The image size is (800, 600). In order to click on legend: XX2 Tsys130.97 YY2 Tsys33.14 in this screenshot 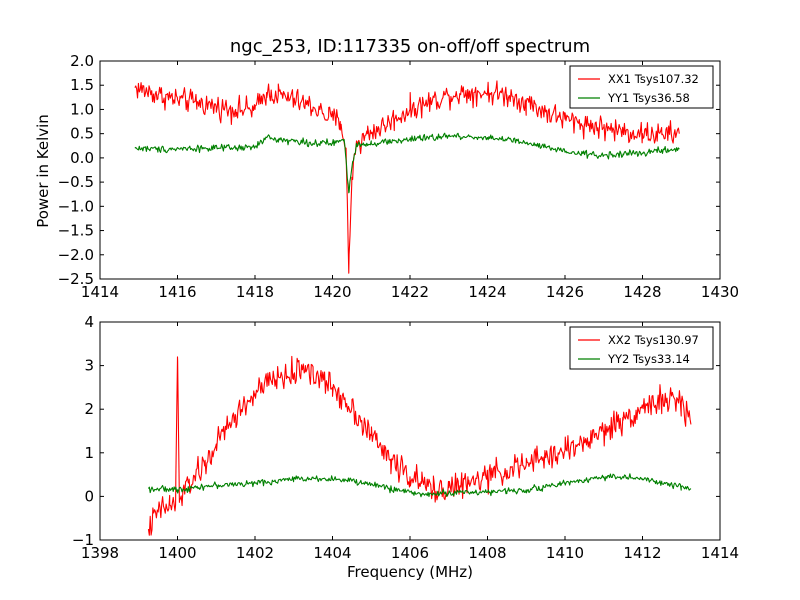, I will do `click(641, 348)`.